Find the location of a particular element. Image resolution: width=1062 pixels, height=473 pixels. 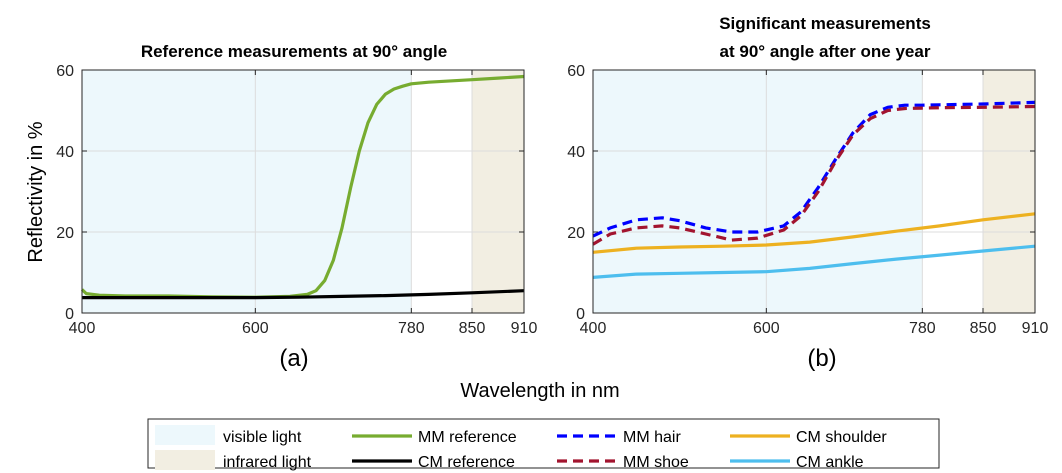

y-tick-label-60-b: 60 is located at coordinates (576, 71).